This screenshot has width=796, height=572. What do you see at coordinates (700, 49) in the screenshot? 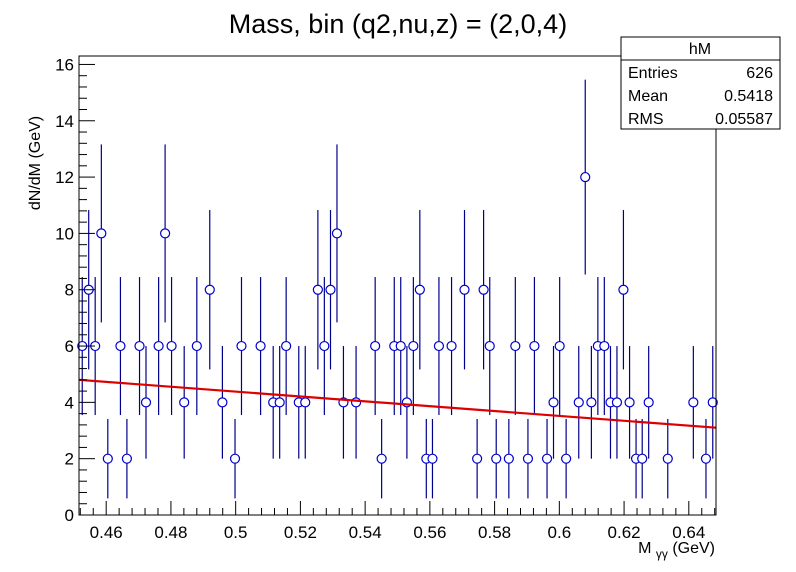
I see `stats-box-title: hM` at bounding box center [700, 49].